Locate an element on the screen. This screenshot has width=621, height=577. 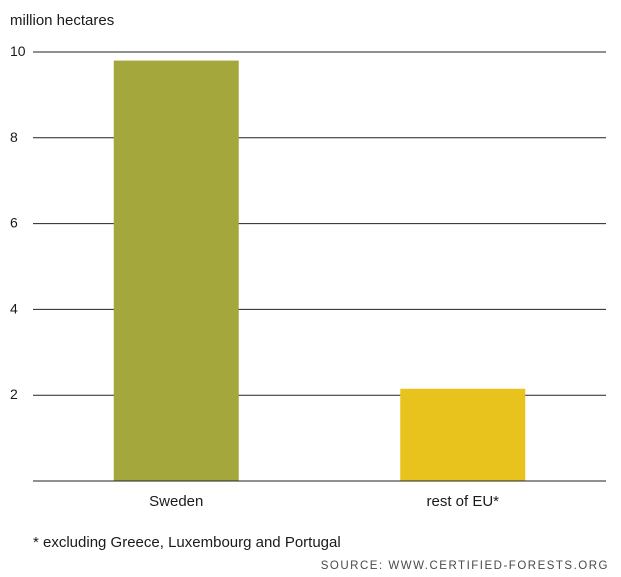
y-axis-unit-label: million hectares is located at coordinates (62, 20).